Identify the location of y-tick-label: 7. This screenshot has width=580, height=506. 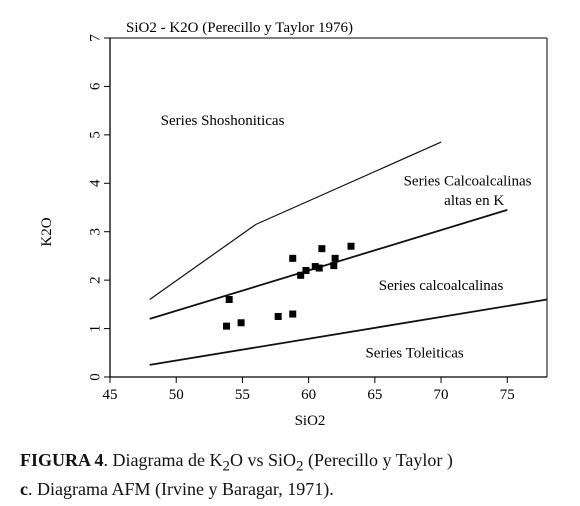
(95, 38).